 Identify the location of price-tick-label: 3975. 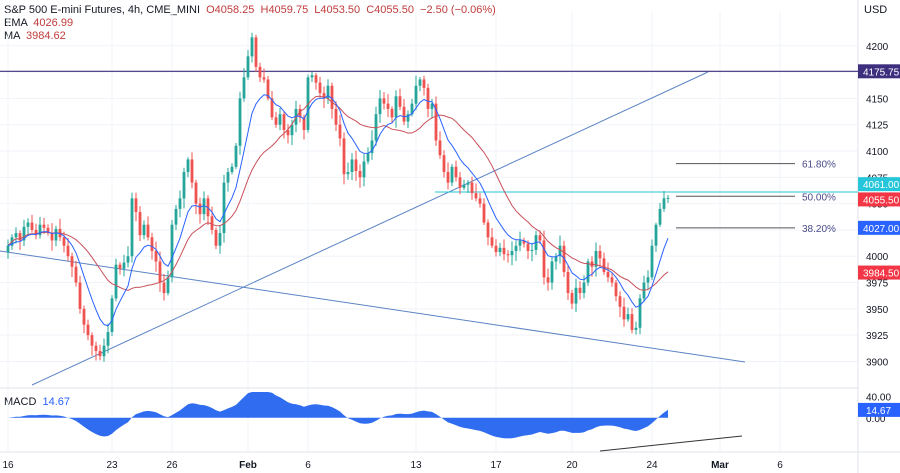
(877, 284).